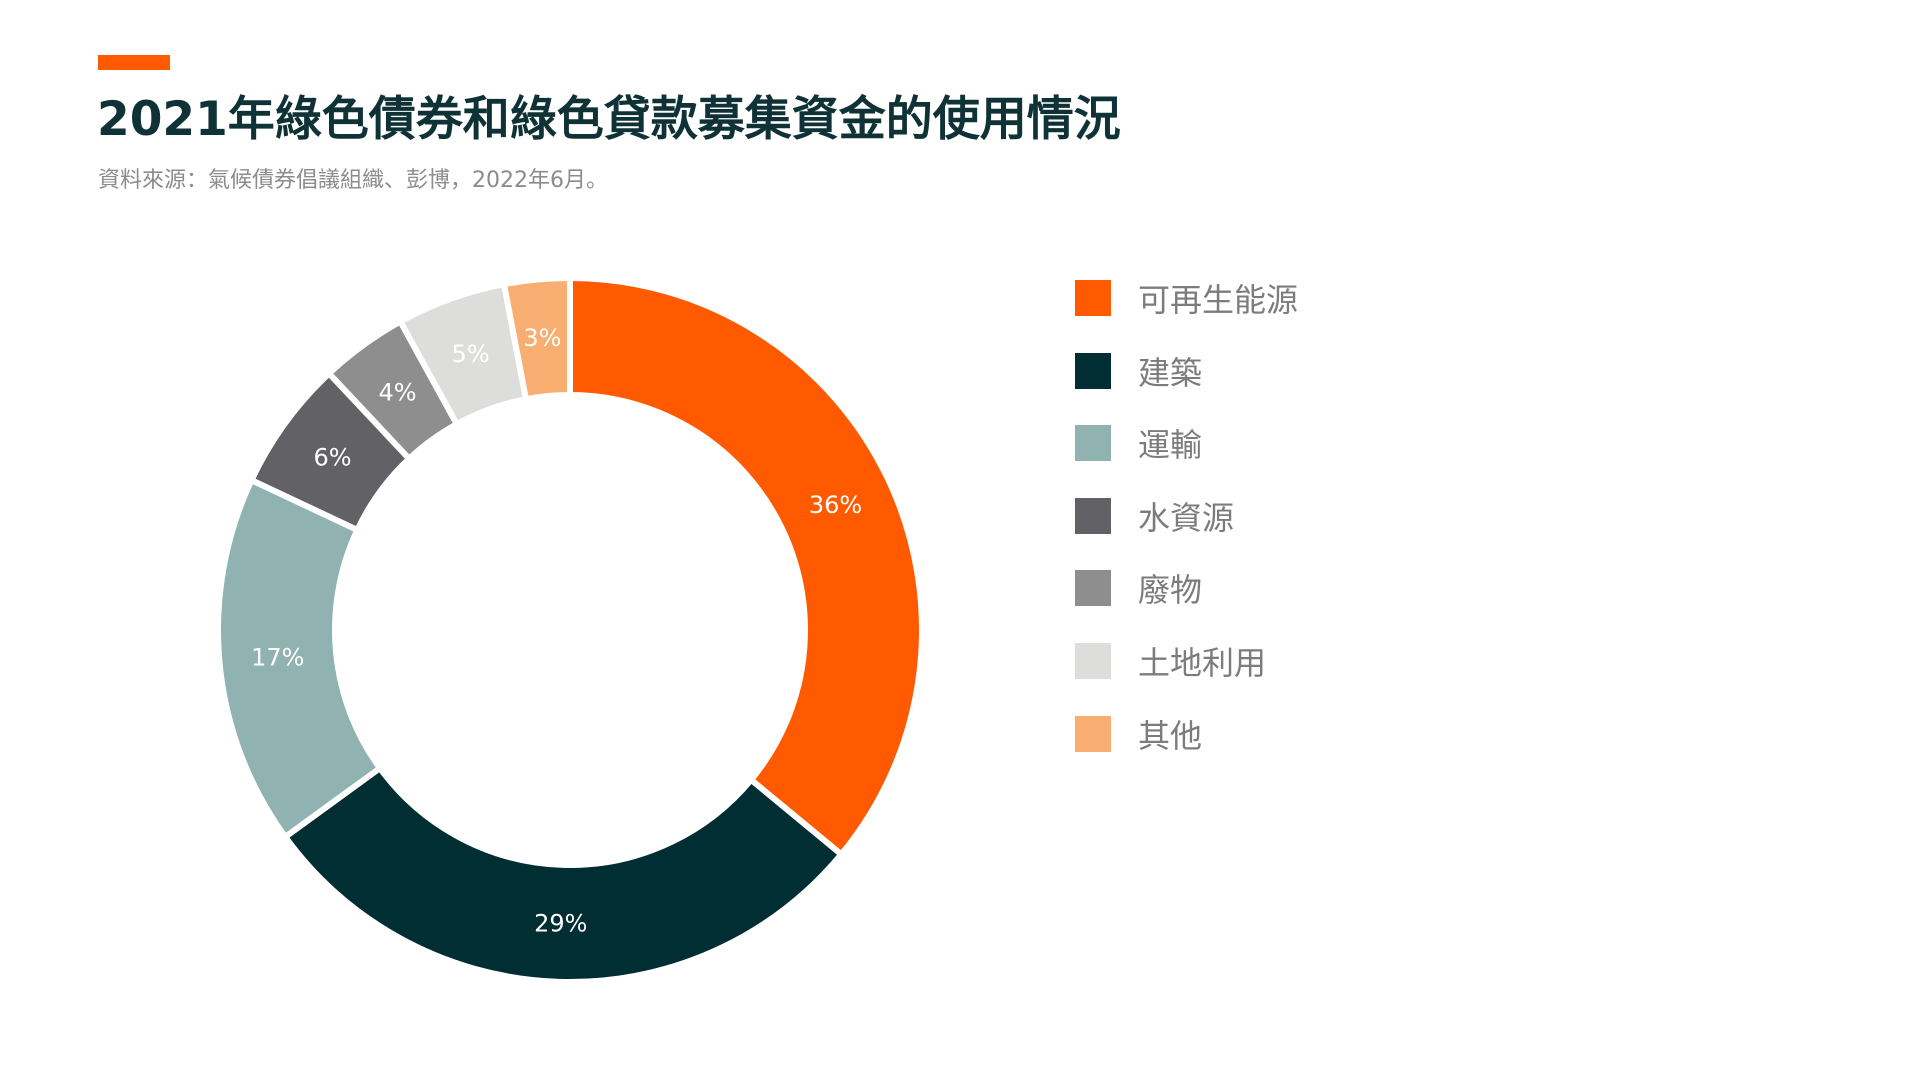 The image size is (1920, 1080). I want to click on legend-label: 運輸, so click(1170, 445).